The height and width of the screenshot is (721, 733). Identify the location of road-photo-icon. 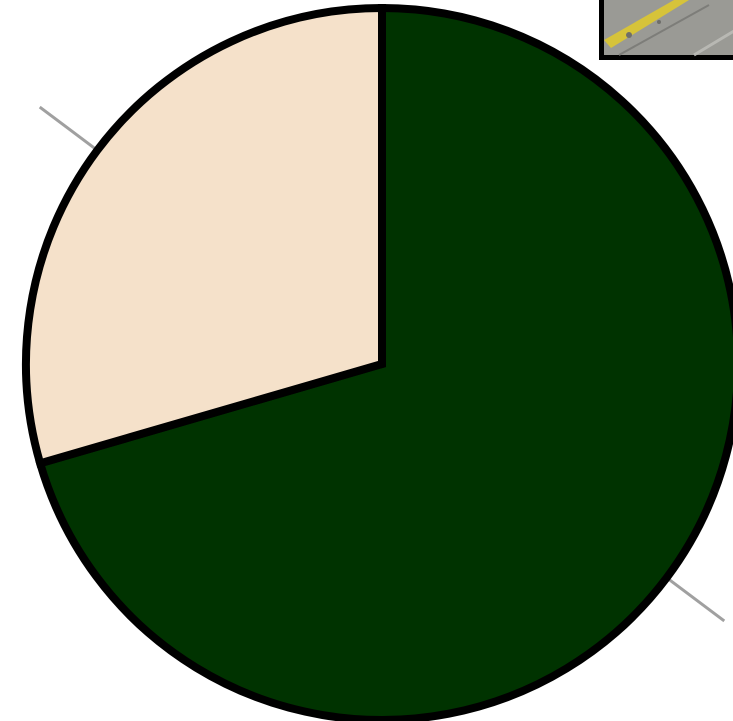
(666, 30).